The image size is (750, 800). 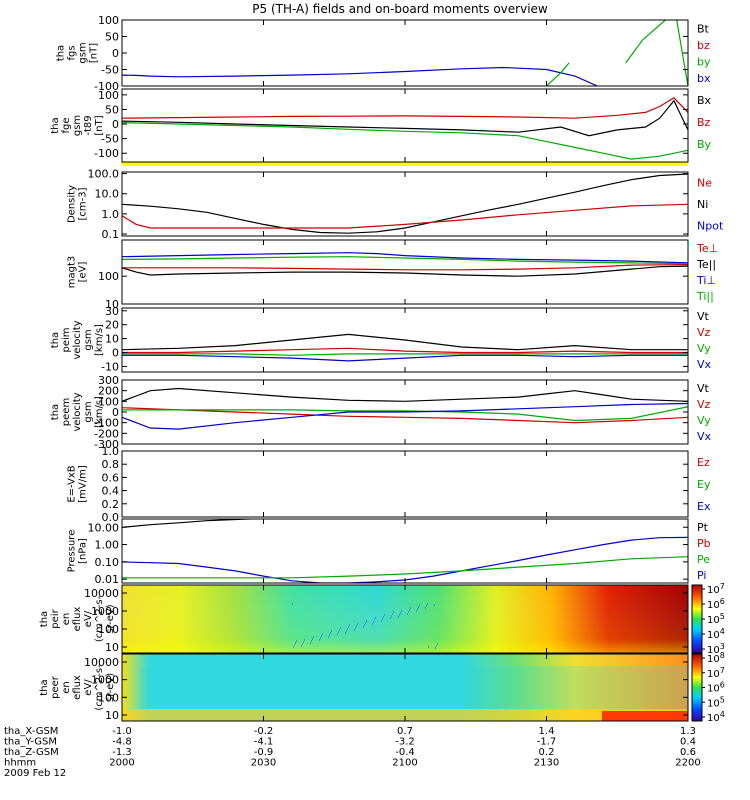 What do you see at coordinates (704, 543) in the screenshot?
I see `legend-entry: Pb` at bounding box center [704, 543].